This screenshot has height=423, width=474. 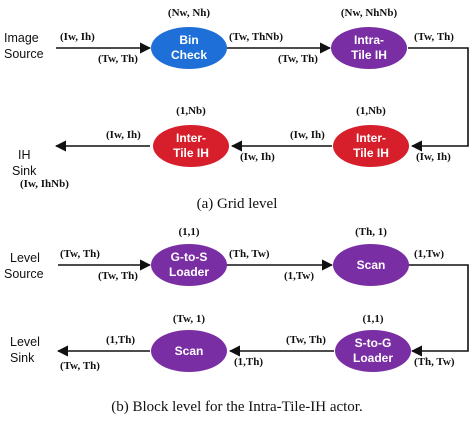 What do you see at coordinates (256, 37) in the screenshot?
I see `edge-label-bin-intra-out: (Tw, ThNb)` at bounding box center [256, 37].